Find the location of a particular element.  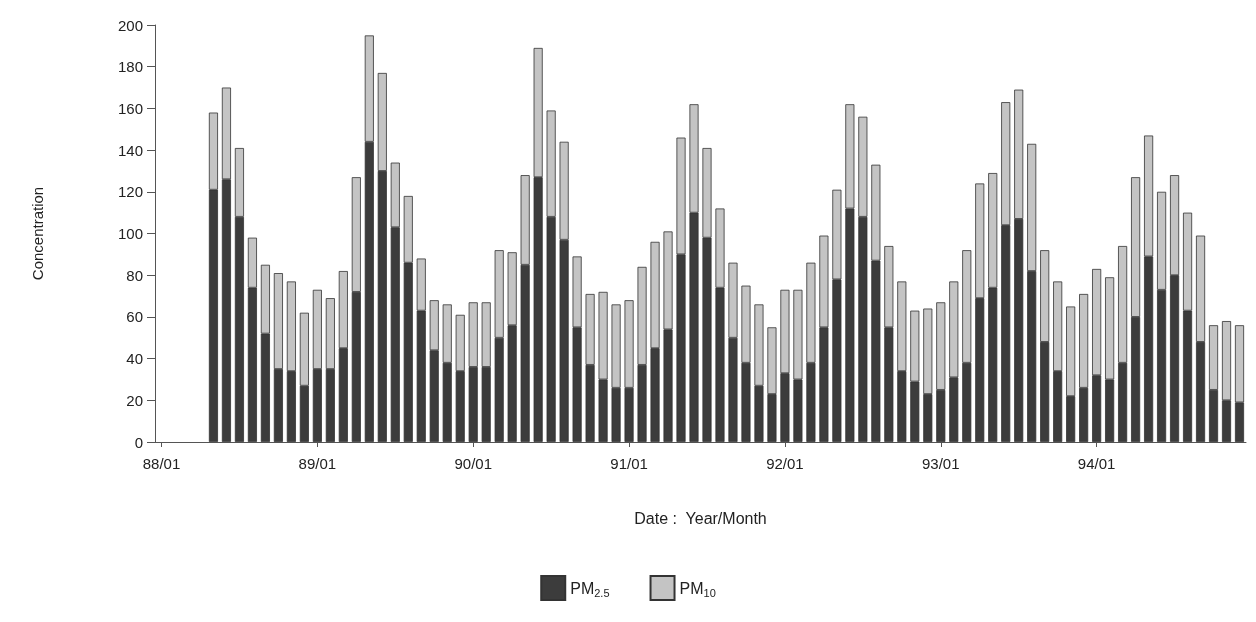

x-tick-label: 88/01 is located at coordinates (161, 463).